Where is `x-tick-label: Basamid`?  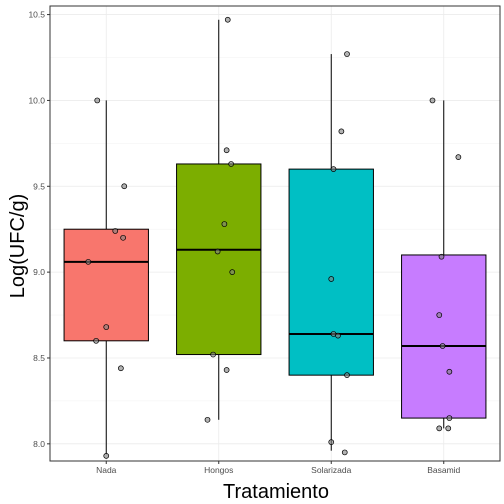
x-tick-label: Basamid is located at coordinates (443, 470).